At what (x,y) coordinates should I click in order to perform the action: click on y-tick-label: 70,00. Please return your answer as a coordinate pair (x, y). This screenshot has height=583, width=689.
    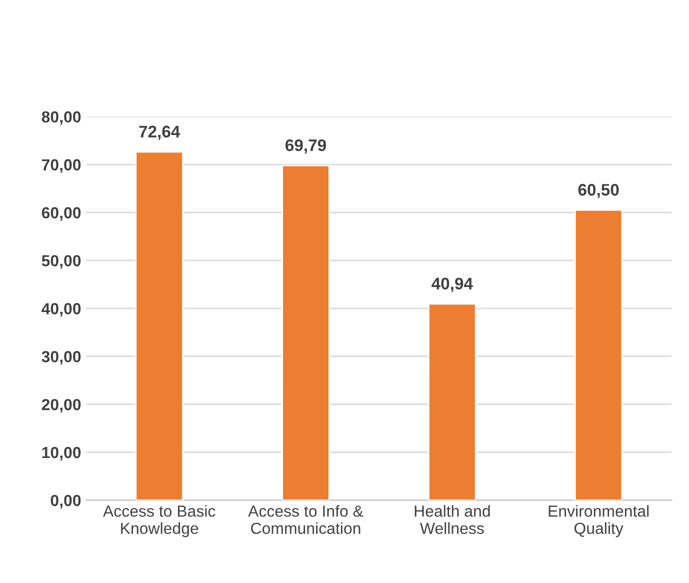
    Looking at the image, I should click on (61, 166).